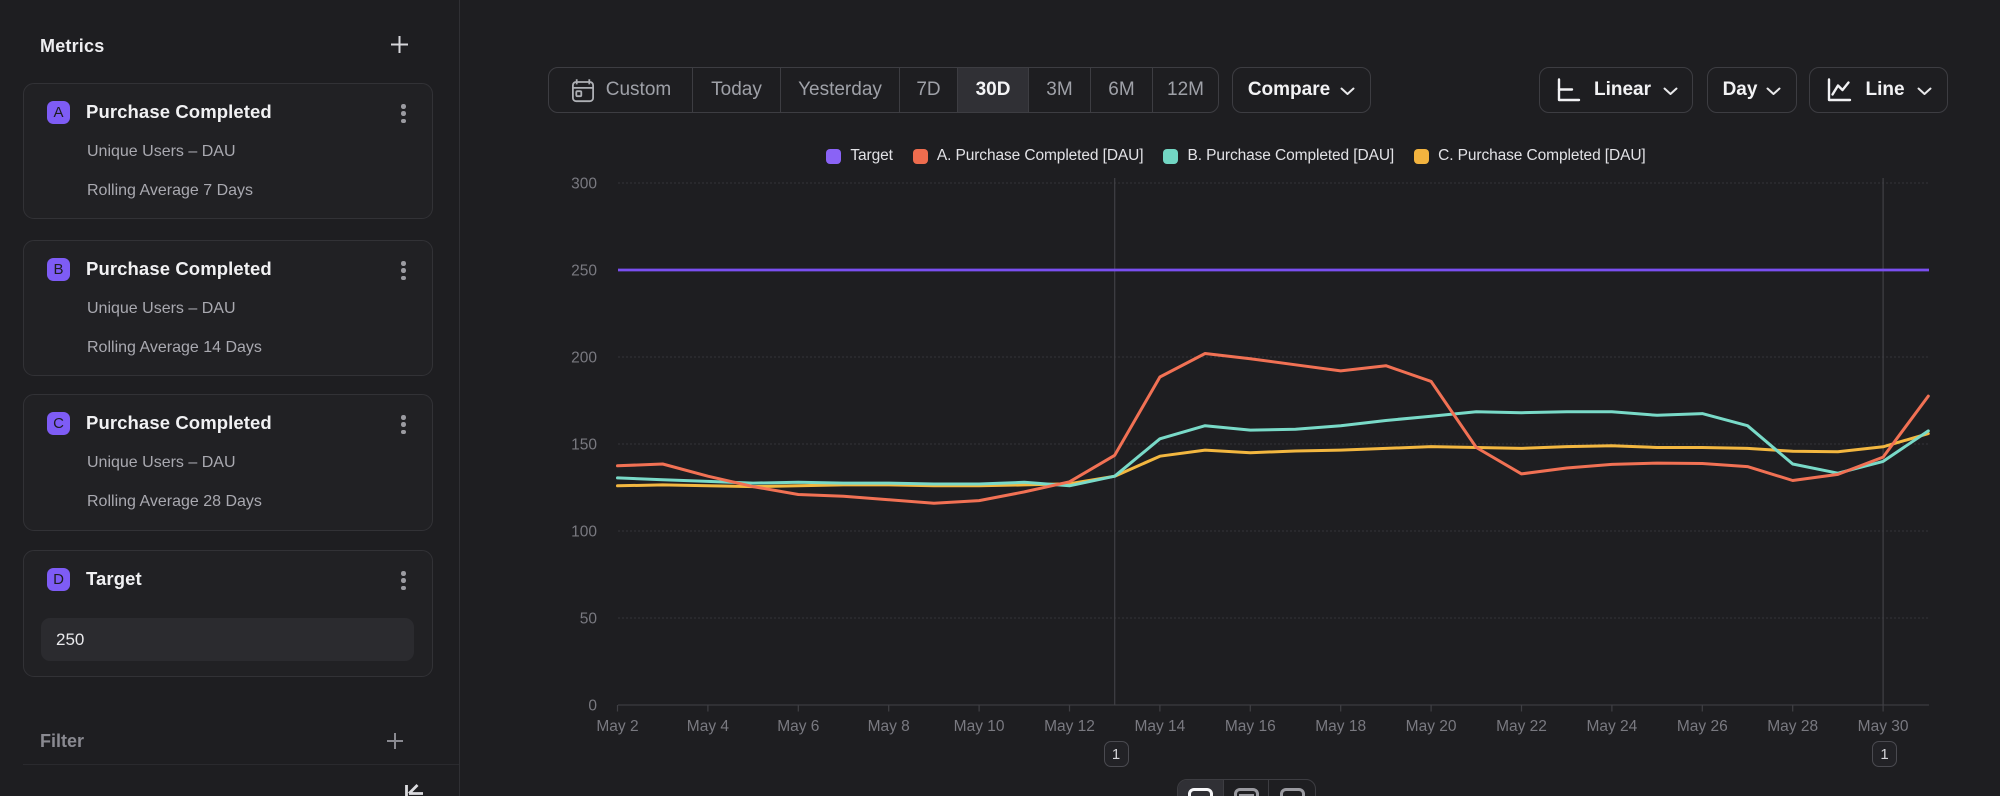 The image size is (2000, 796). Describe the element at coordinates (979, 726) in the screenshot. I see `svg-text: May 10` at that location.